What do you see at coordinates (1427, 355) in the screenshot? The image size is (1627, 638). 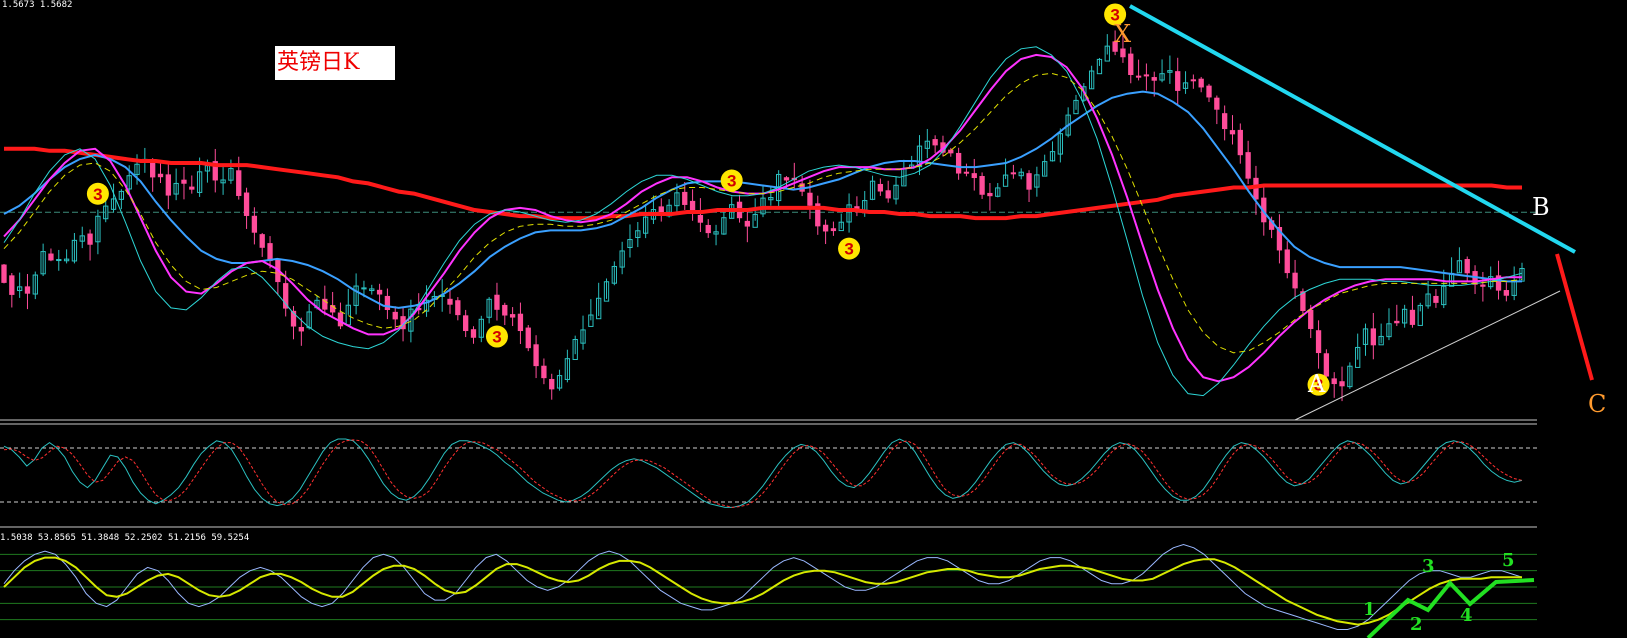 I see `ascending-support-line` at bounding box center [1427, 355].